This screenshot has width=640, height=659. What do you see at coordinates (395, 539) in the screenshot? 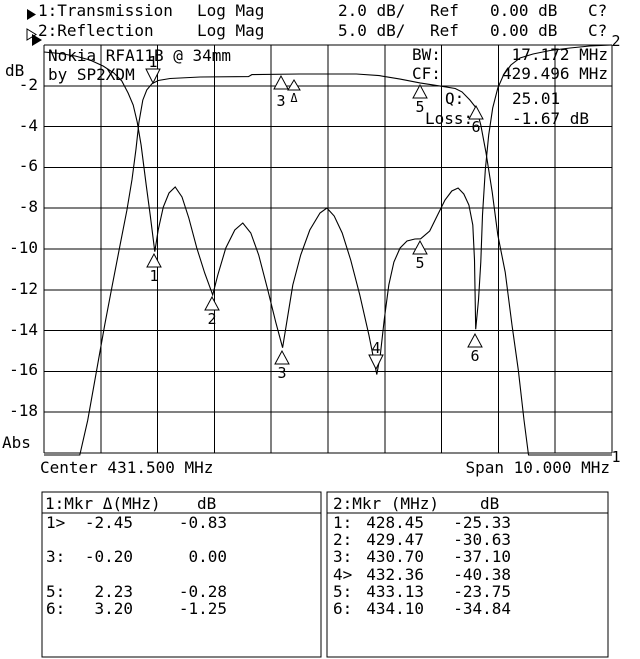
I see `cell-freq: 429.47` at bounding box center [395, 539].